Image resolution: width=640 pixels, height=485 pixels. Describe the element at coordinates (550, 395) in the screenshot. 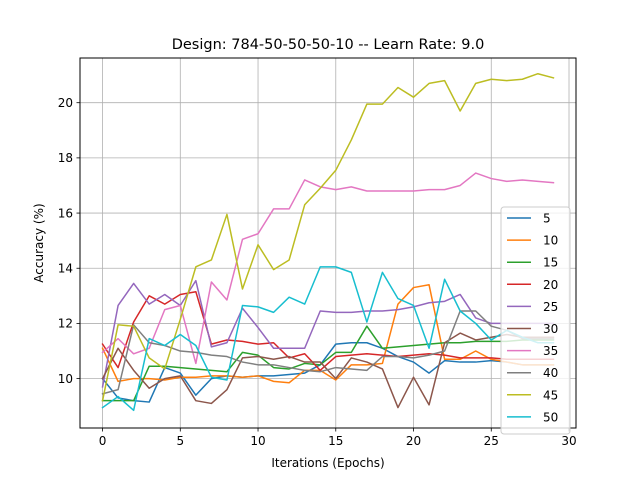

I see `legend-label-45: 45` at that location.